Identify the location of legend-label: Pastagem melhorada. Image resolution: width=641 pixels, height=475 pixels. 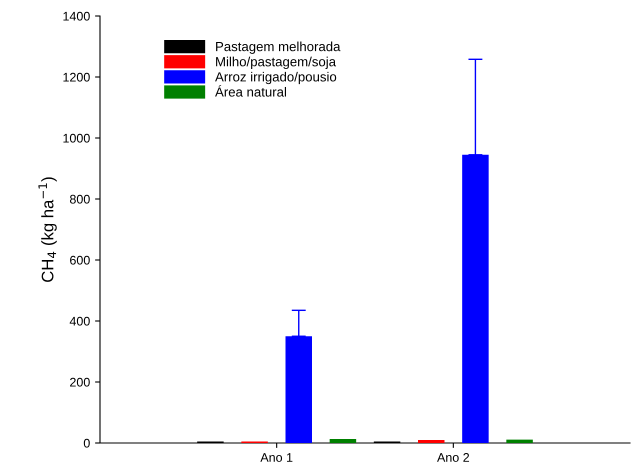
(278, 48).